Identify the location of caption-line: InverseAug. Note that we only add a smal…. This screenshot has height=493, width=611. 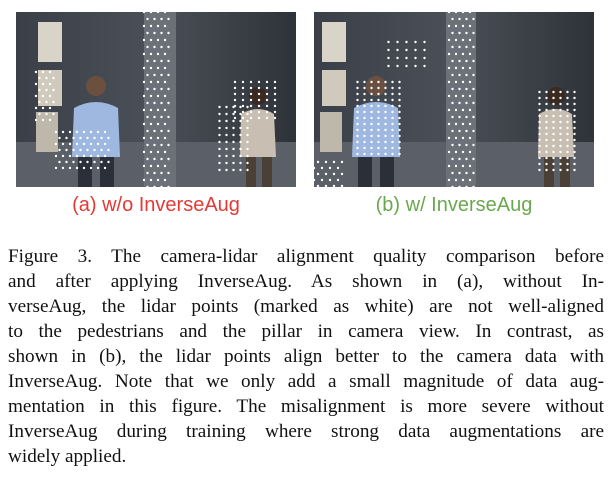
(306, 381).